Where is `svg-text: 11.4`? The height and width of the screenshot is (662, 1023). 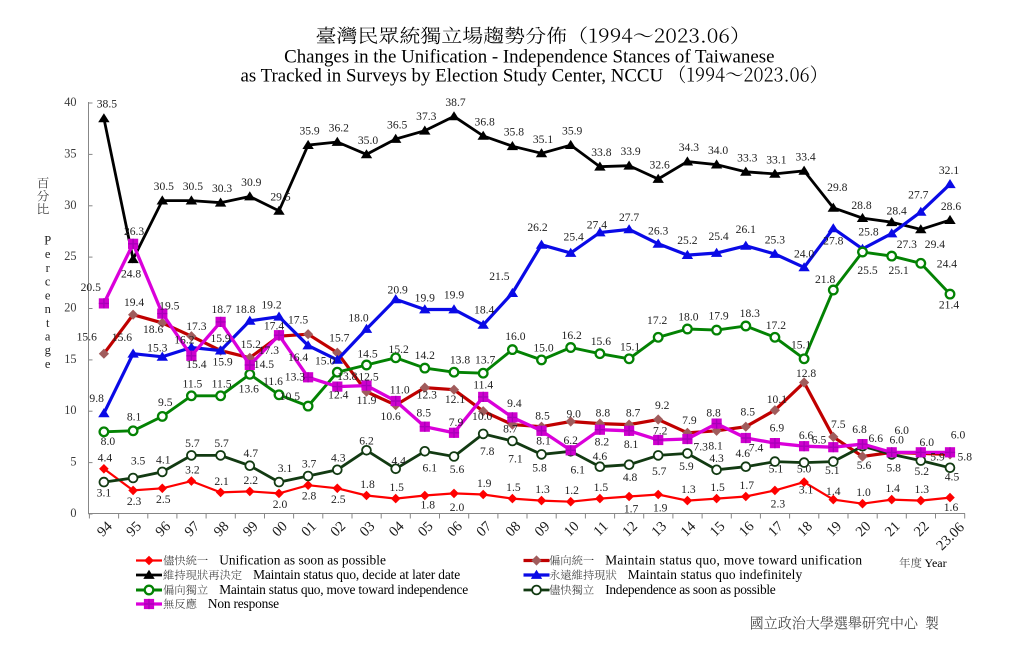 svg-text: 11.4 is located at coordinates (483, 384).